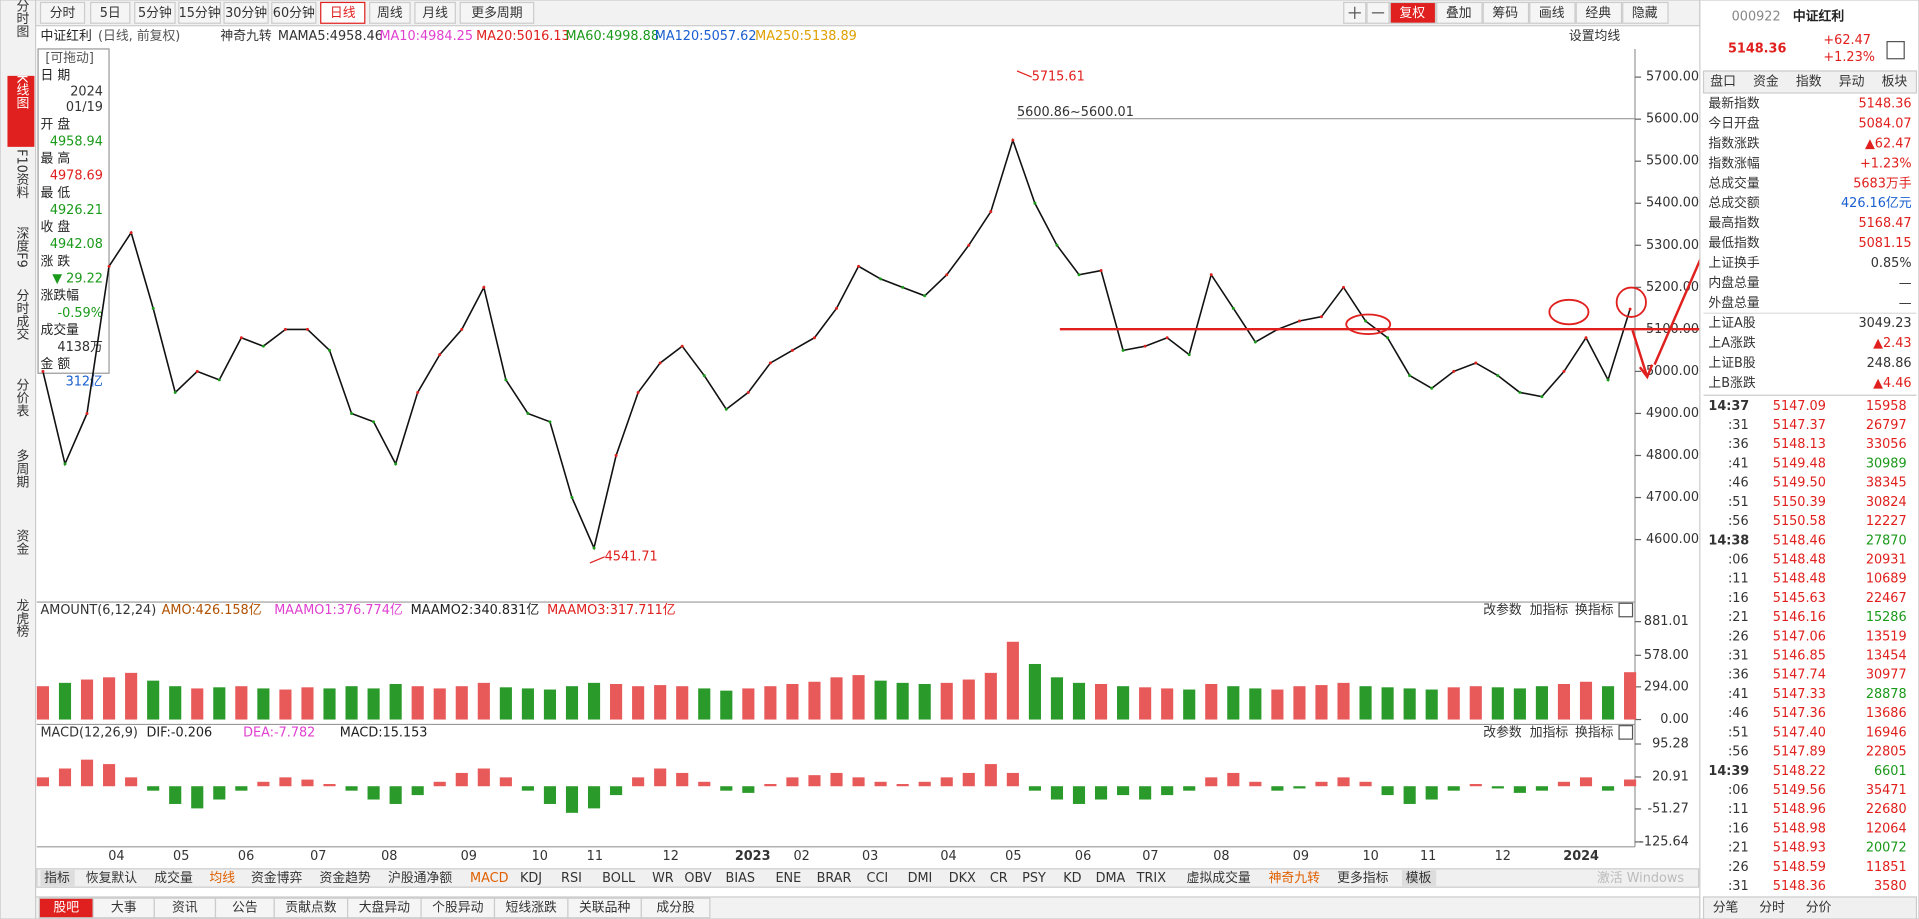  What do you see at coordinates (489, 878) in the screenshot?
I see `indicator-tab: MACD` at bounding box center [489, 878].